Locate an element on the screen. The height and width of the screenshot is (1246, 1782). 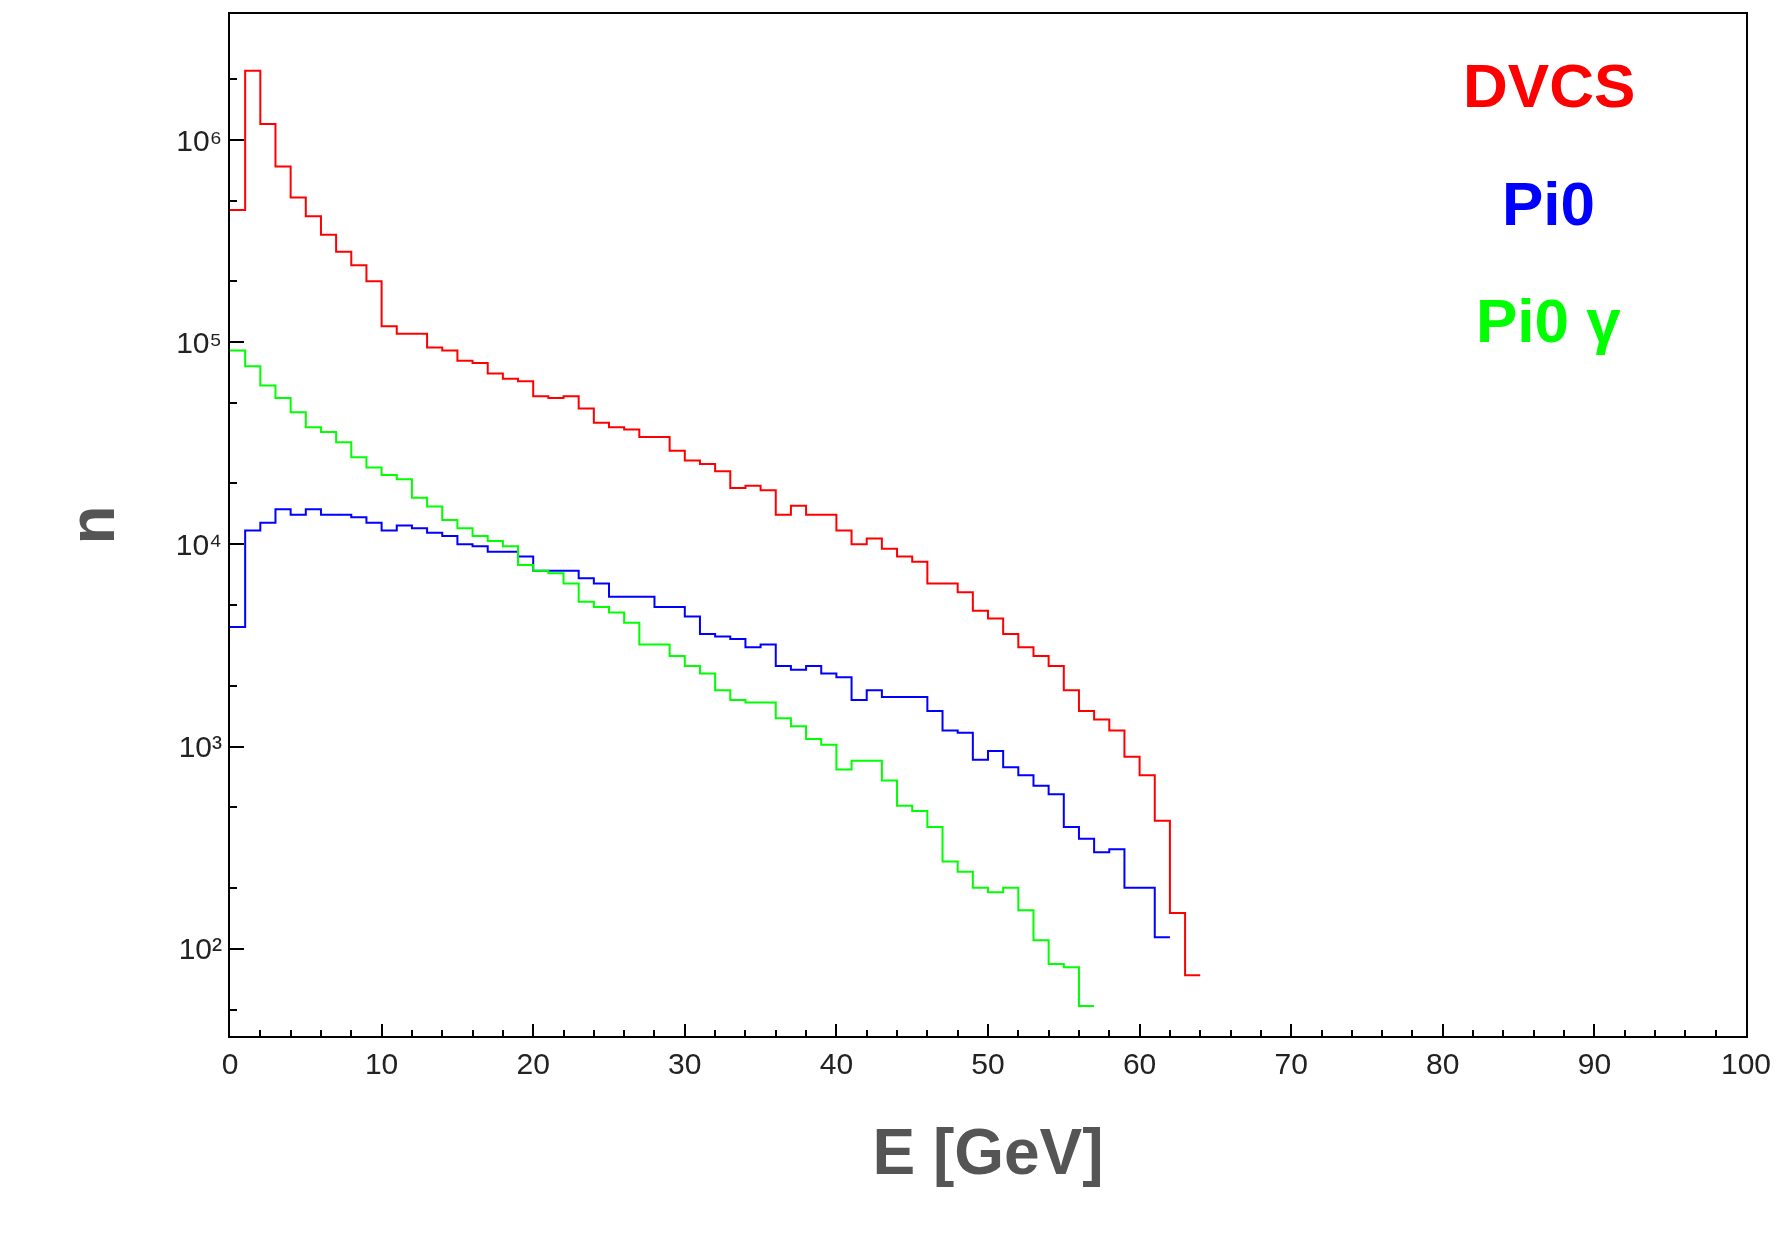
x-tick-label: 80 is located at coordinates (1443, 1063).